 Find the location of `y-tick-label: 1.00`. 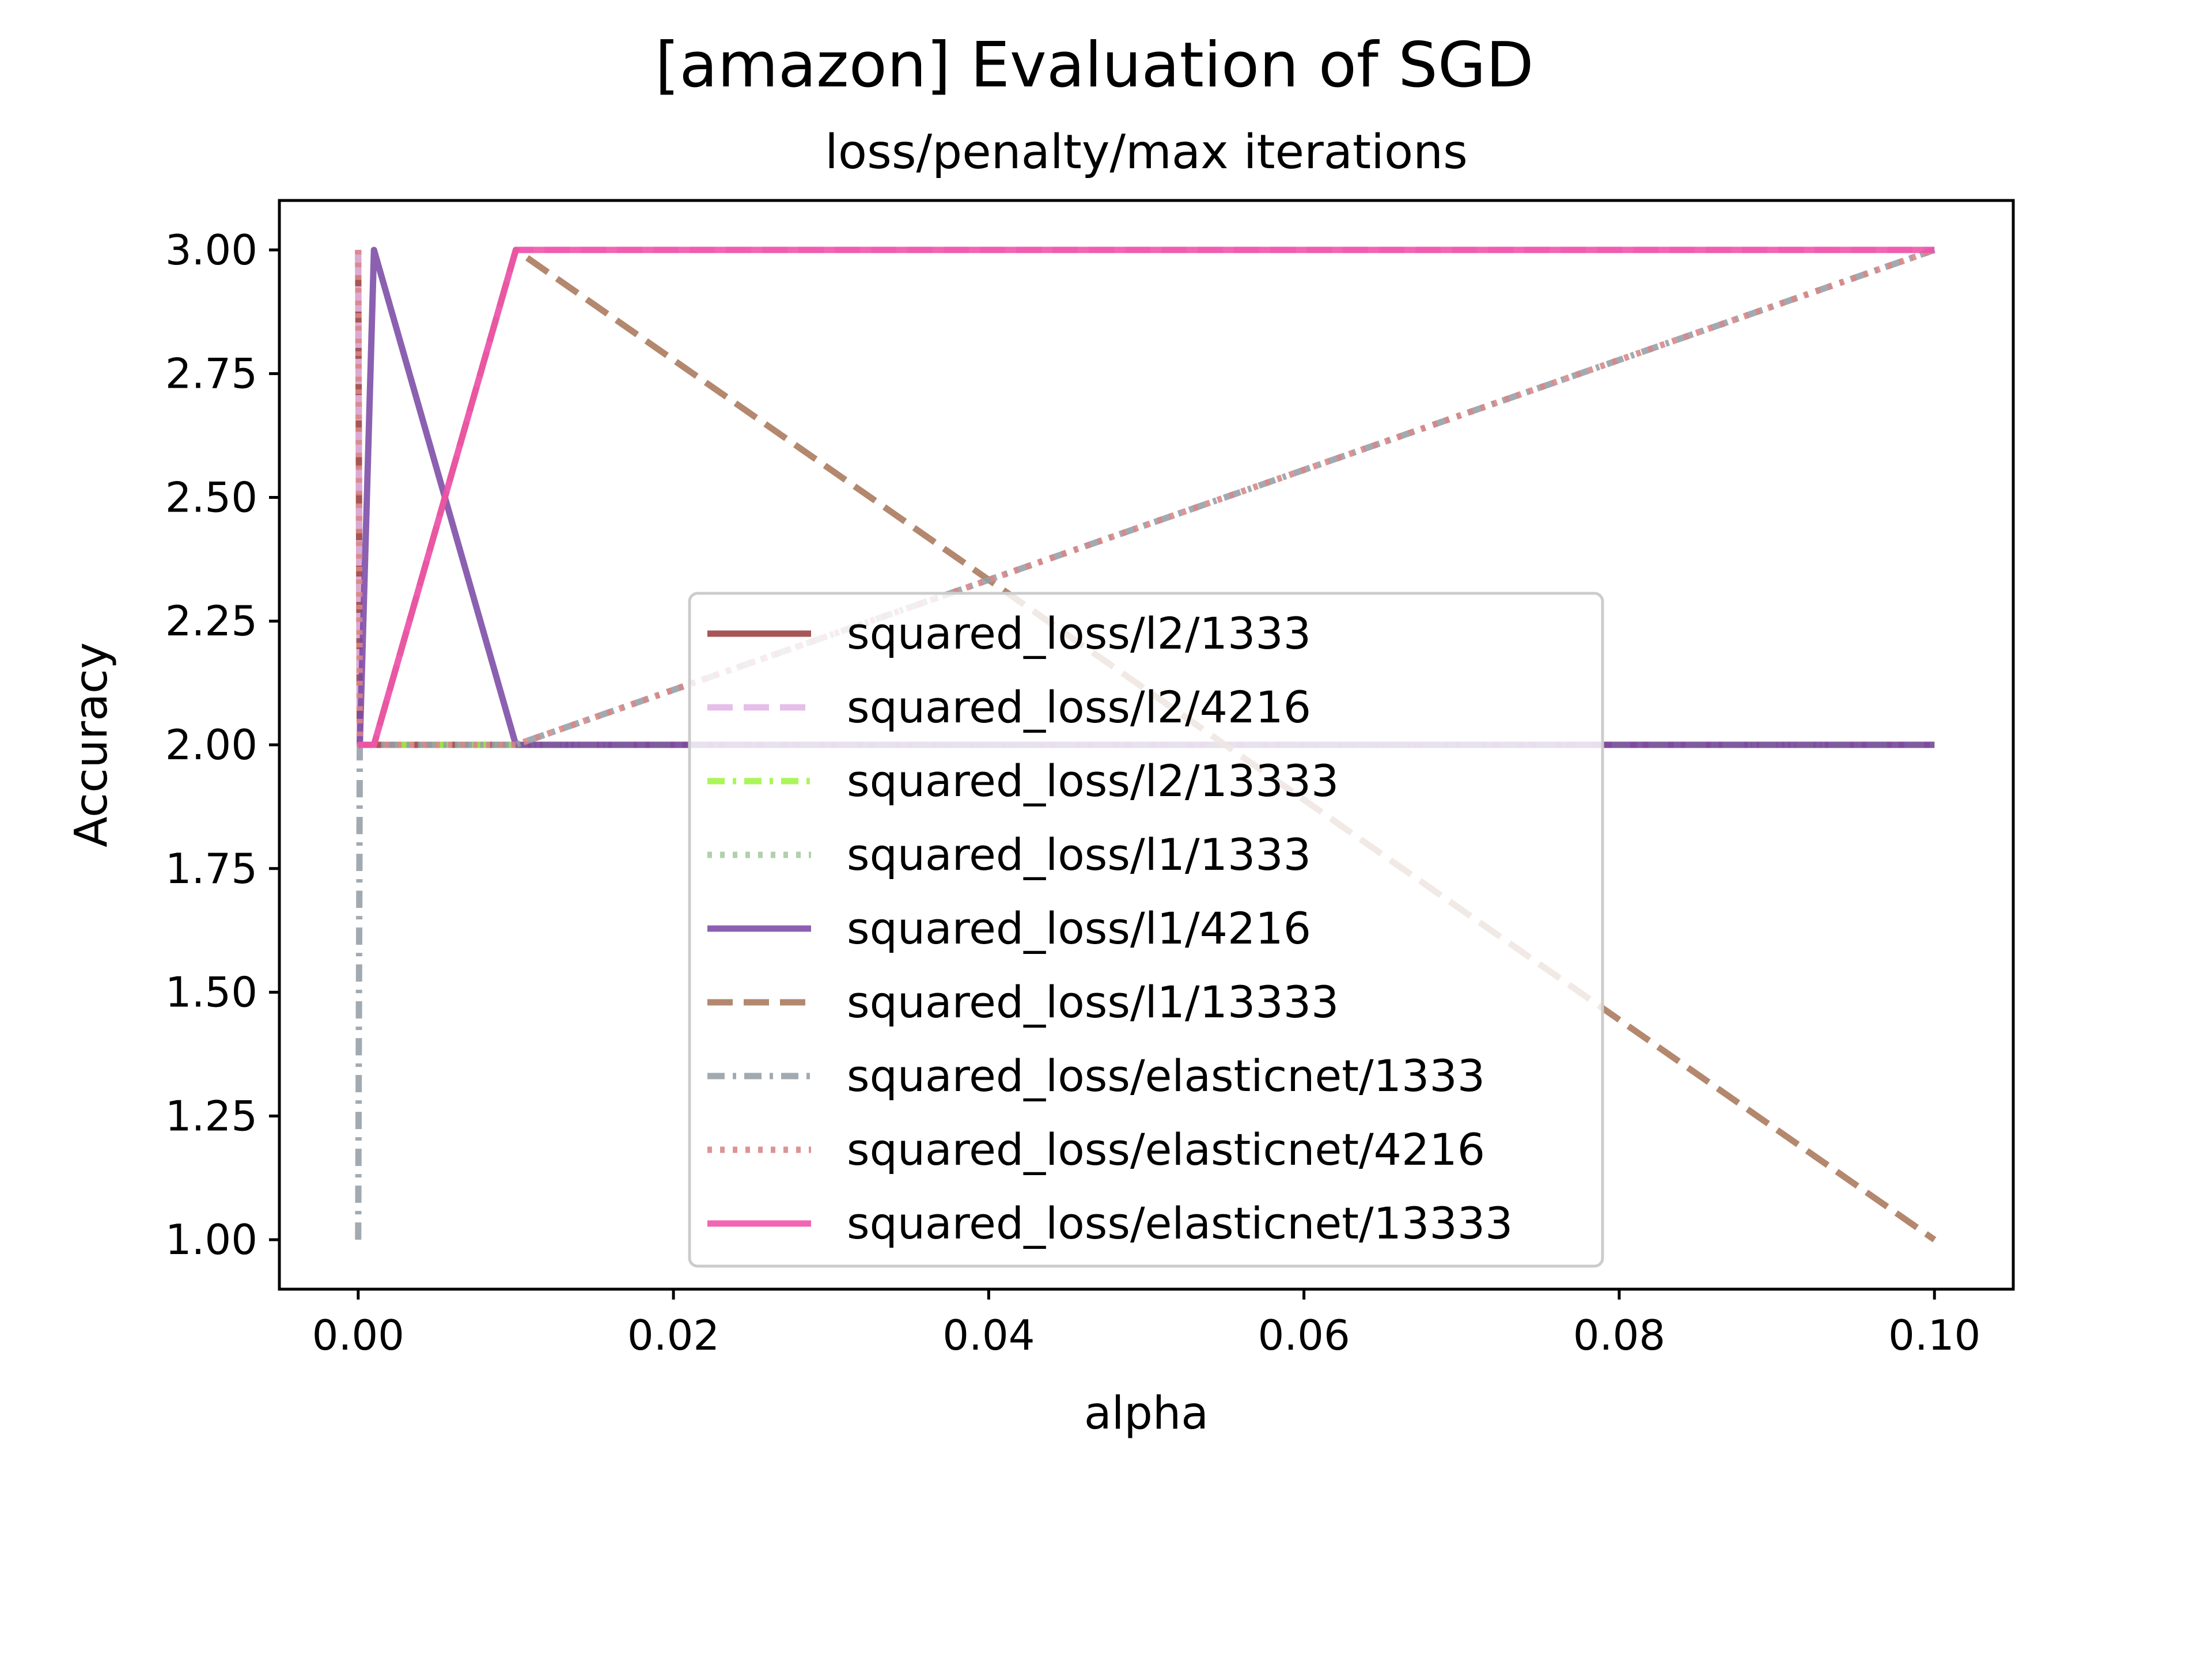

y-tick-label: 1.00 is located at coordinates (211, 1239).